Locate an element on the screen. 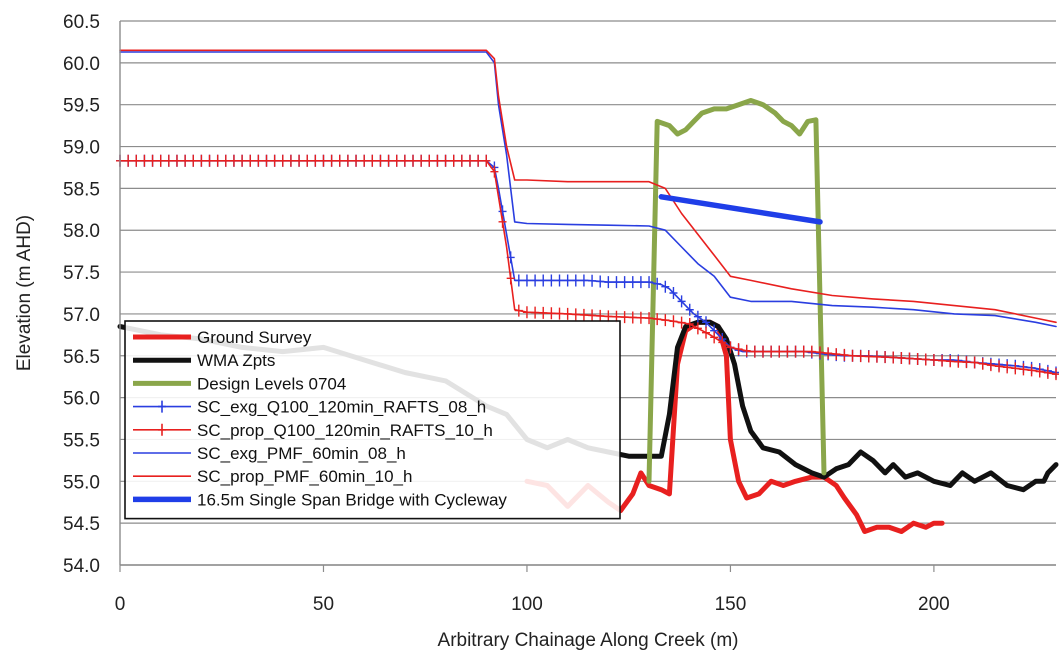  y-tick-label: 58.5 is located at coordinates (81, 189).